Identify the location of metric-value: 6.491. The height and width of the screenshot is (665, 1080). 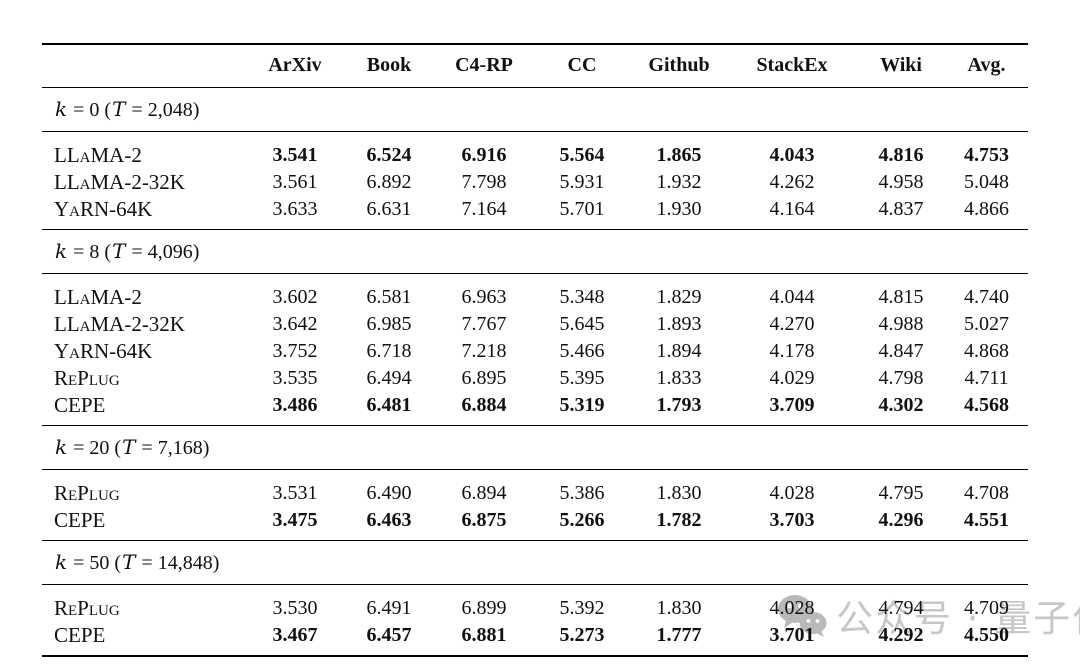
(389, 608).